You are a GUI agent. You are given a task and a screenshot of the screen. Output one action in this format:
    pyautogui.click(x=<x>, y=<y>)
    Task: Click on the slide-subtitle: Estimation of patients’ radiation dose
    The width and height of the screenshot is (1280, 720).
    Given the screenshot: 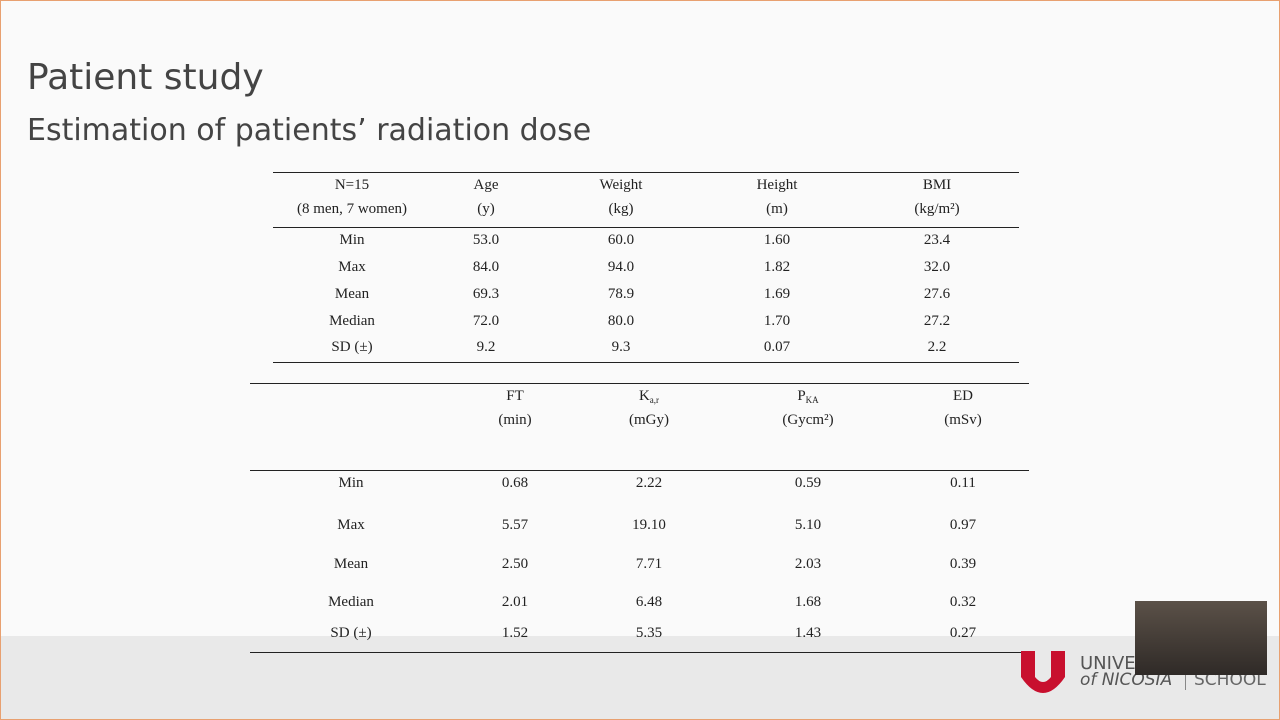 What is the action you would take?
    pyautogui.click(x=309, y=130)
    